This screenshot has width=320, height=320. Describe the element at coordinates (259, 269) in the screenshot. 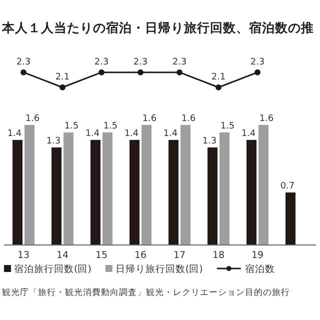

I see `legend-label: 宿泊数` at that location.